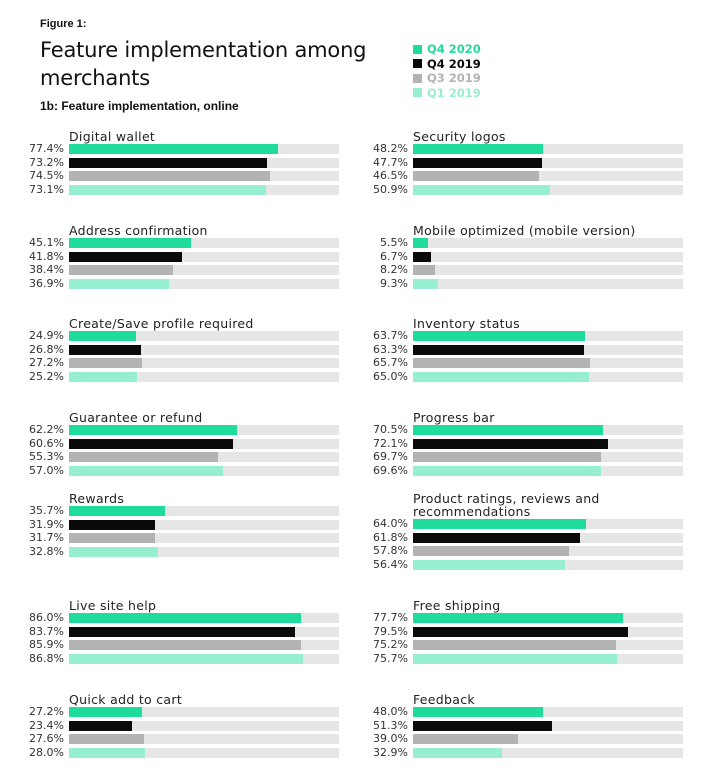  What do you see at coordinates (46, 752) in the screenshot?
I see `data-label: 28.0%` at bounding box center [46, 752].